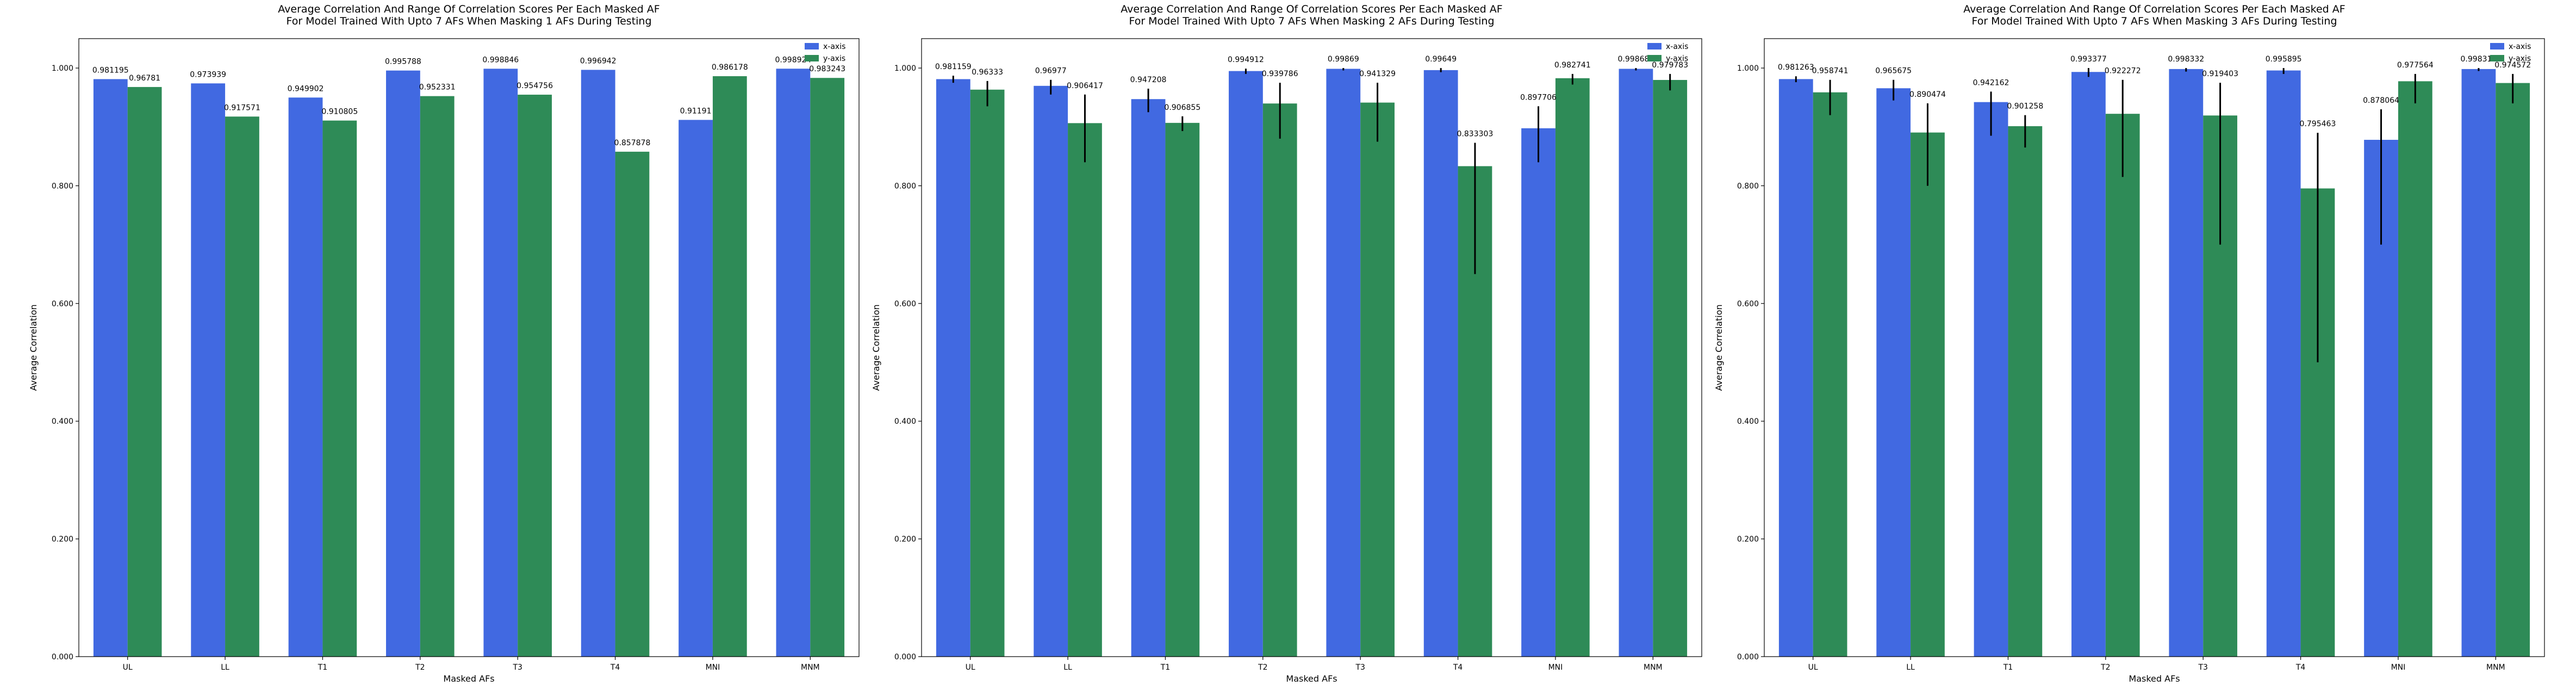 This screenshot has height=686, width=2576. What do you see at coordinates (1748, 186) in the screenshot?
I see `y-tick-label: 0.800` at bounding box center [1748, 186].